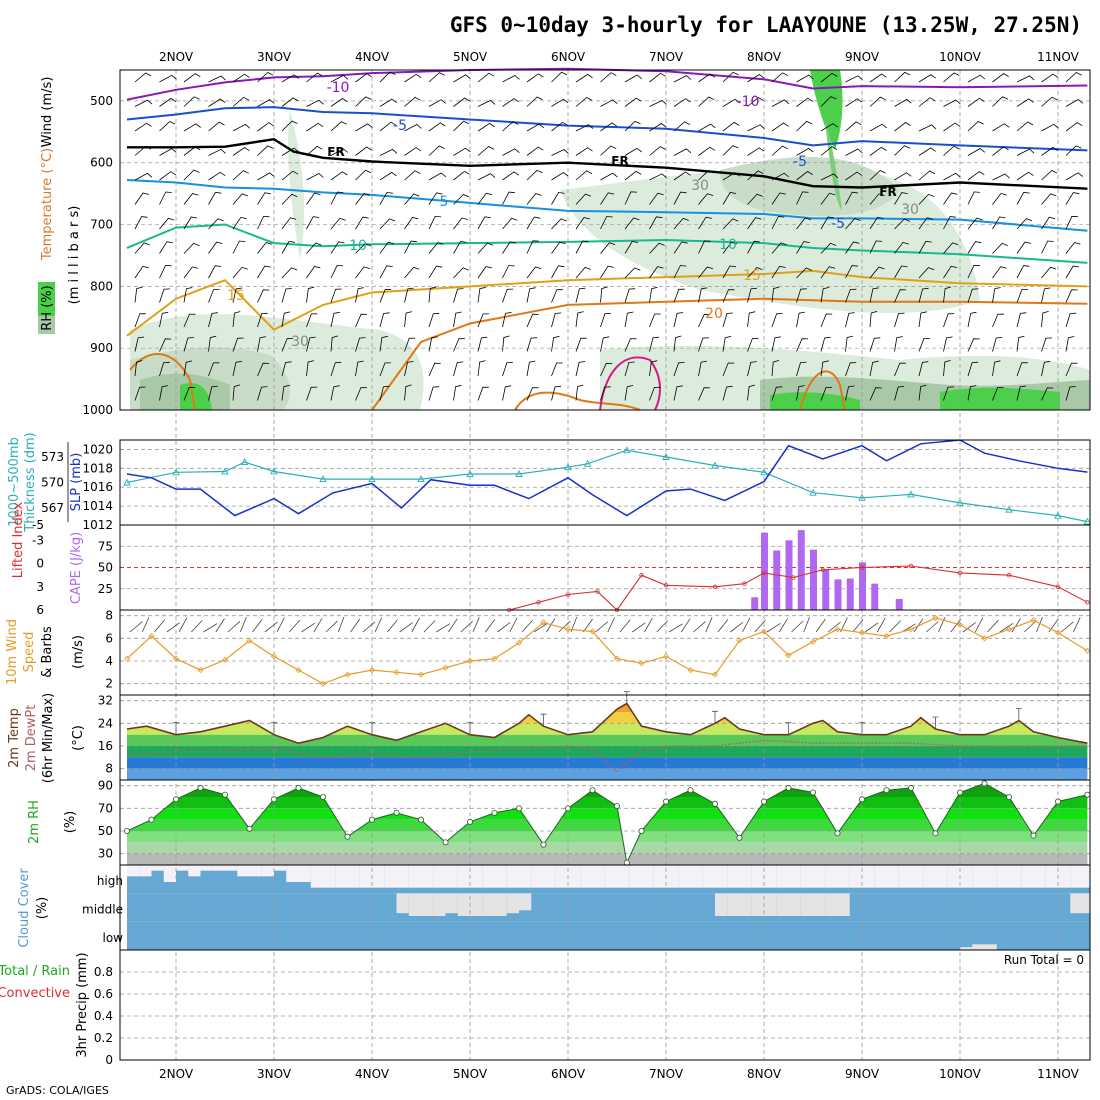 Image resolution: width=1100 pixels, height=1100 pixels. What do you see at coordinates (101, 163) in the screenshot?
I see `pressure-tick: 600` at bounding box center [101, 163].